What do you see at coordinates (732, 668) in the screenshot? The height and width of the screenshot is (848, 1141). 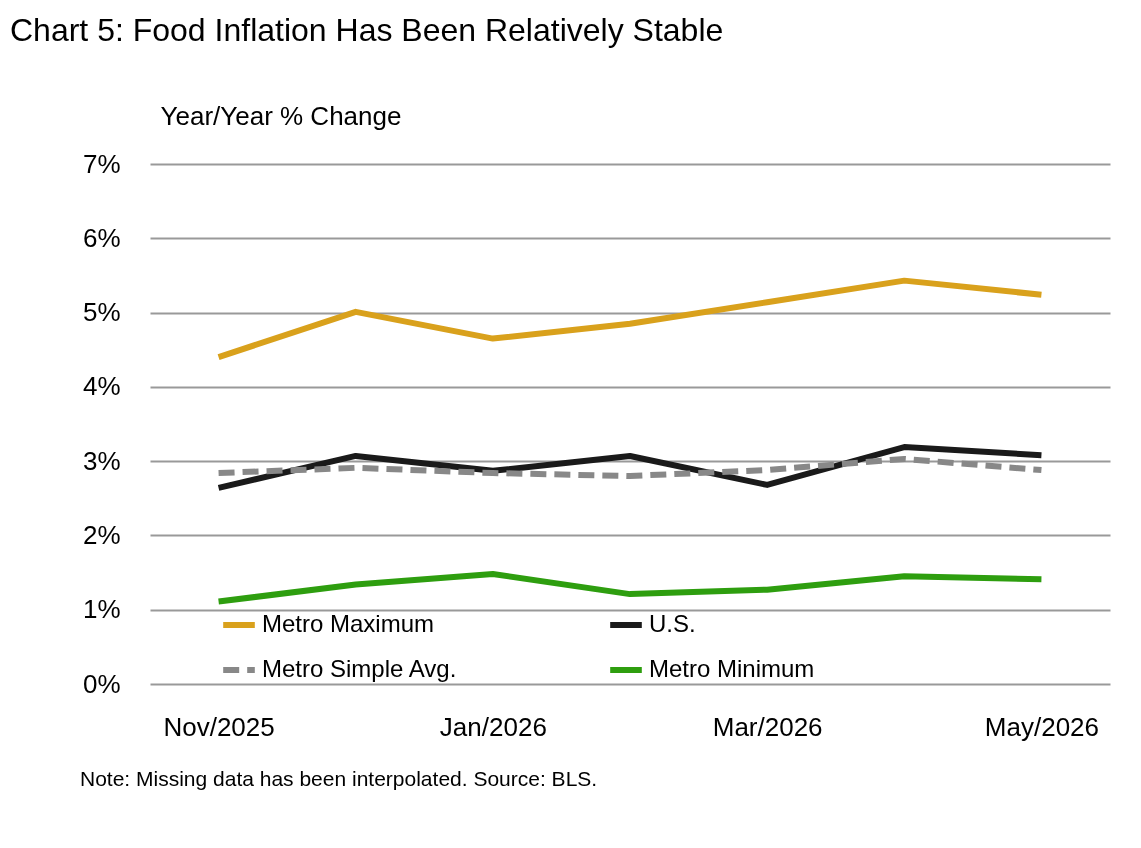 I see `legend-label: Metro Minimum` at bounding box center [732, 668].